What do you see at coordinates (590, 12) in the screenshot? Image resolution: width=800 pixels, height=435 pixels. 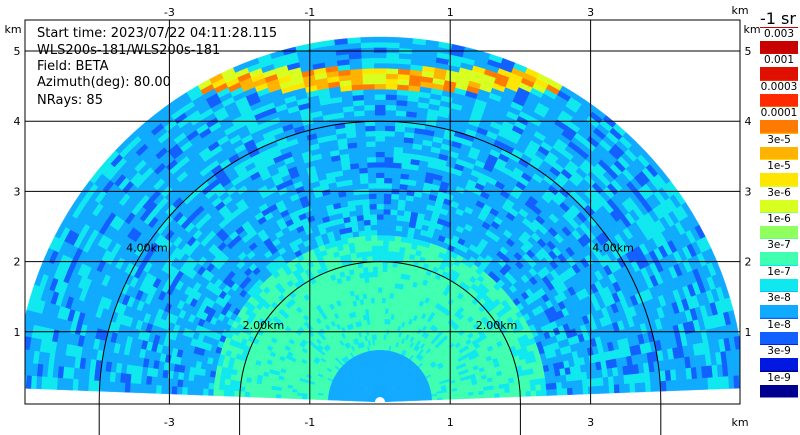 I see `x-tick-top: 3` at bounding box center [590, 12].